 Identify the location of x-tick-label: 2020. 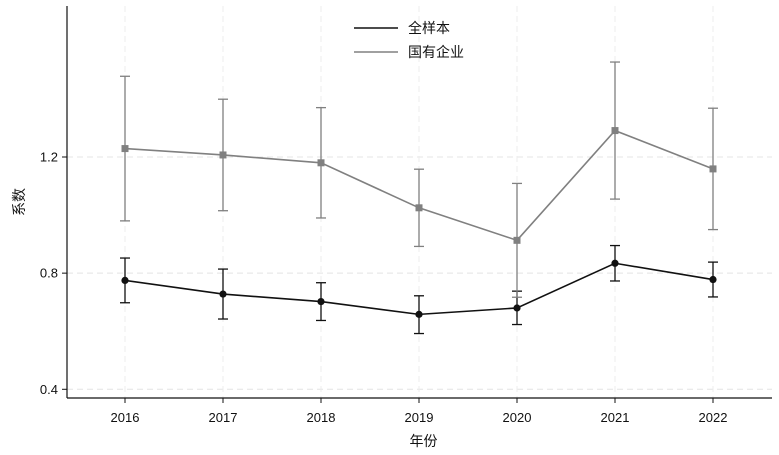
(517, 417).